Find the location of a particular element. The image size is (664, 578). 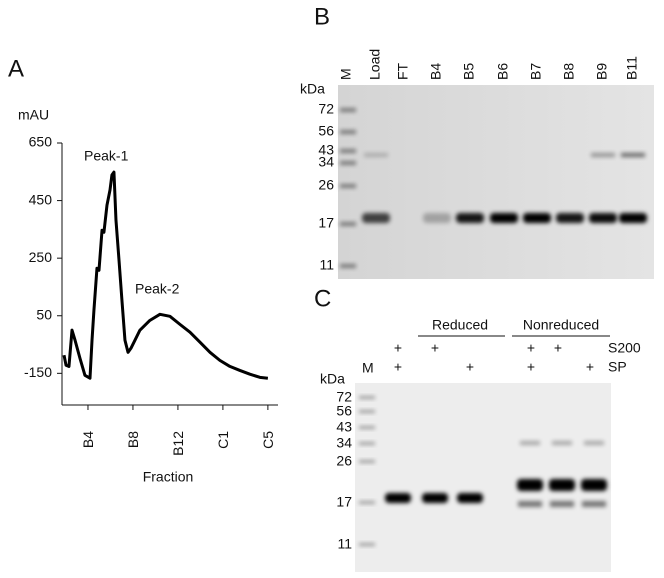

panel-label: C is located at coordinates (322, 298).